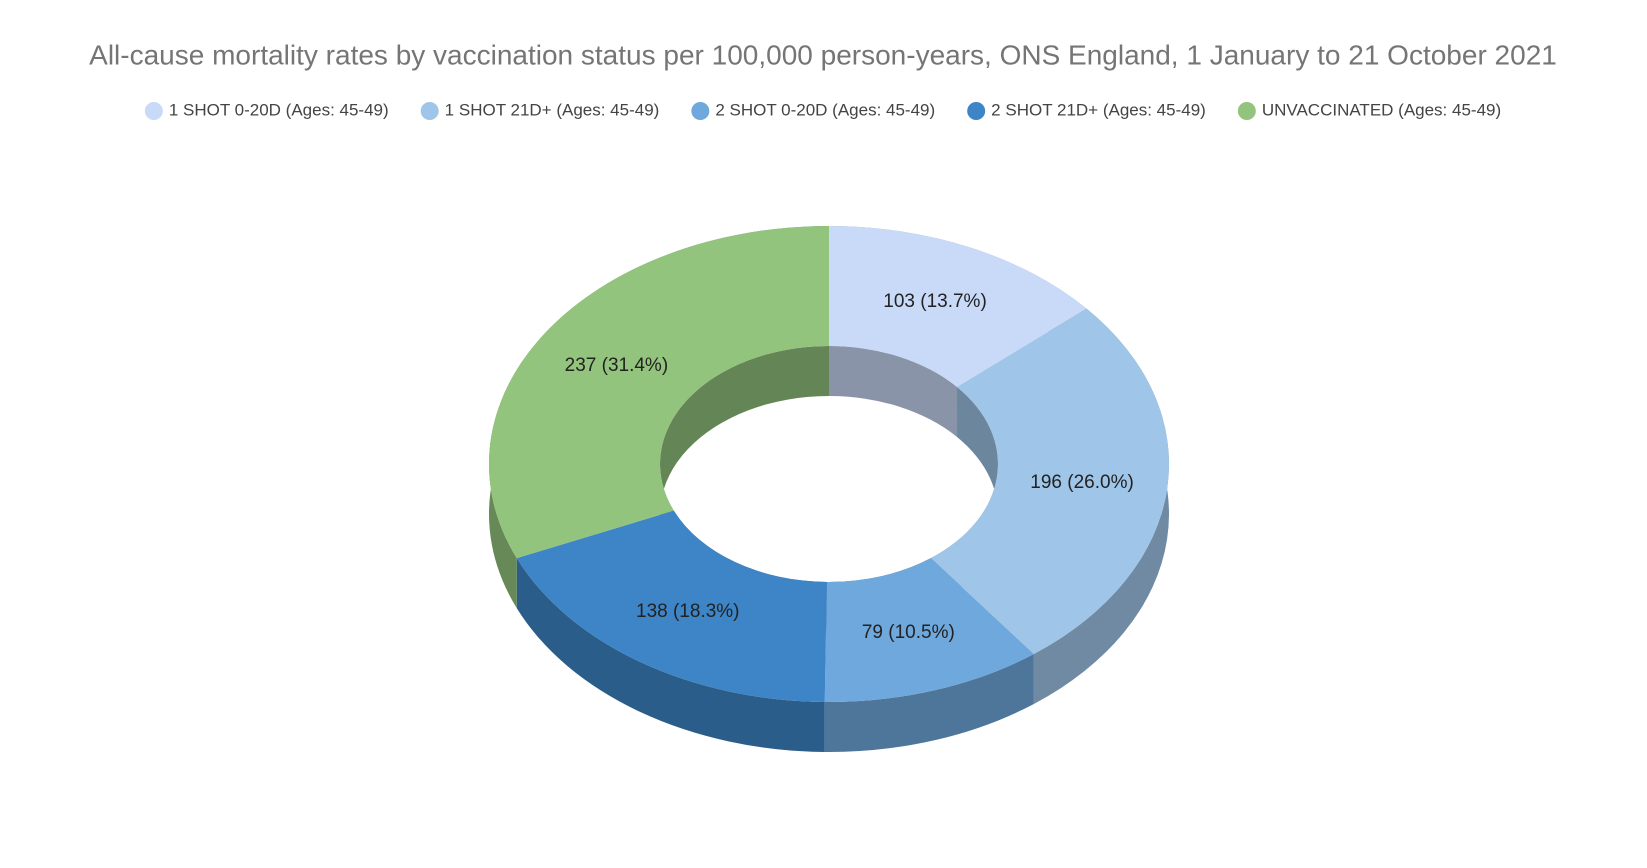  I want to click on legend-label: 1 SHOT 21D+ (Ages: 45-49), so click(552, 109).